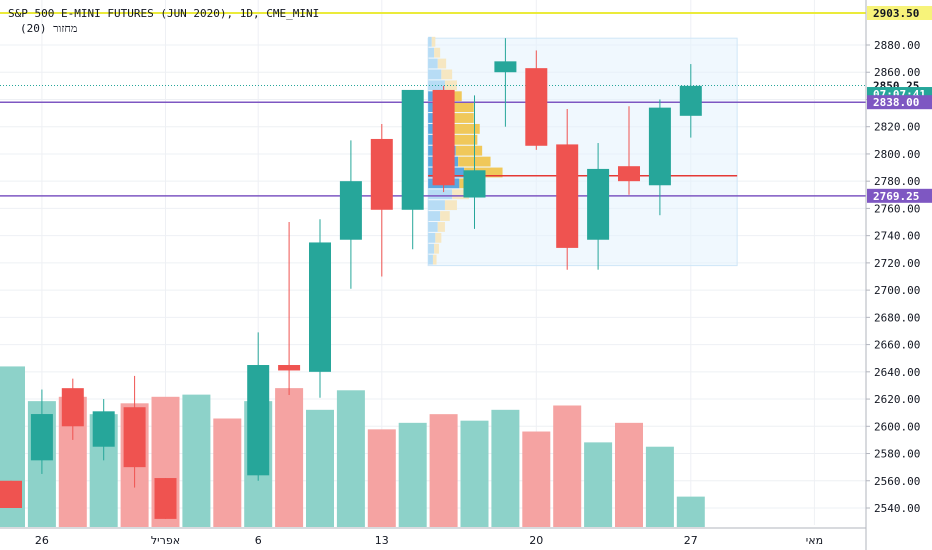 The width and height of the screenshot is (932, 550). Describe the element at coordinates (814, 540) in the screenshot. I see `x-tick-label: מאי` at that location.